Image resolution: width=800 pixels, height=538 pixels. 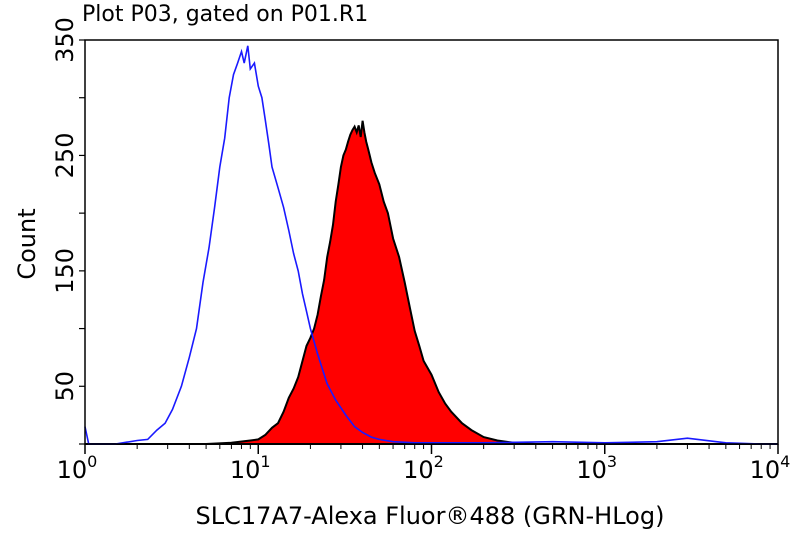 What do you see at coordinates (77, 468) in the screenshot?
I see `x-tick-label: 10⁰` at bounding box center [77, 468].